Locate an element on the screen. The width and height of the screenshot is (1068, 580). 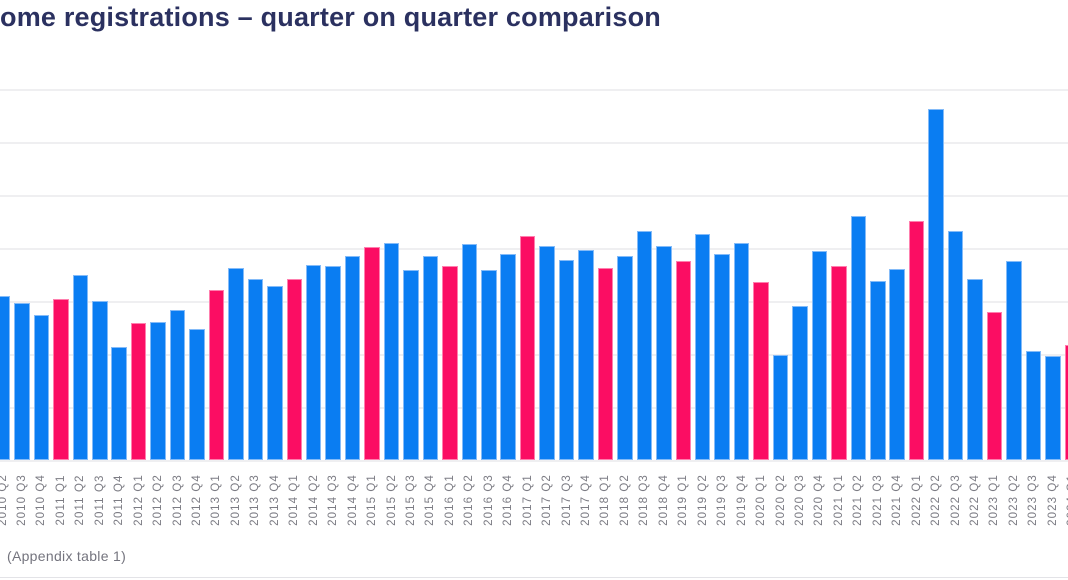
x-tick-2020-q3: 2020 Q3 is located at coordinates (799, 500).